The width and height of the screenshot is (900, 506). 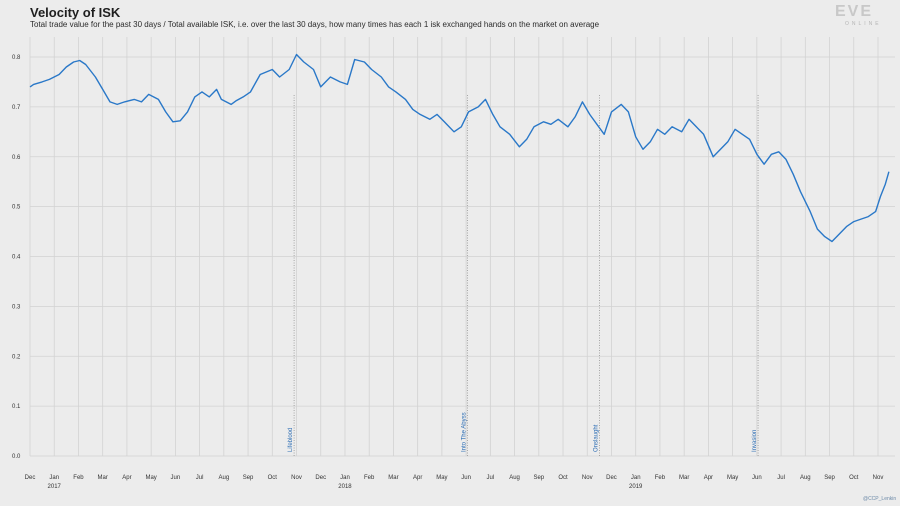 I want to click on y-tick-label: 0.8, so click(x=16, y=58).